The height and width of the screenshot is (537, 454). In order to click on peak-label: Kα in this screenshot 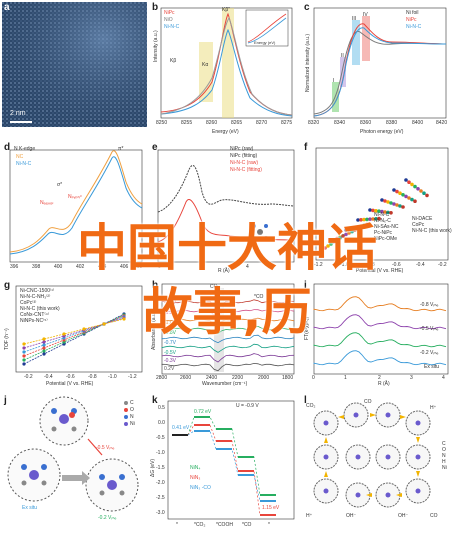, I will do `click(205, 65)`.